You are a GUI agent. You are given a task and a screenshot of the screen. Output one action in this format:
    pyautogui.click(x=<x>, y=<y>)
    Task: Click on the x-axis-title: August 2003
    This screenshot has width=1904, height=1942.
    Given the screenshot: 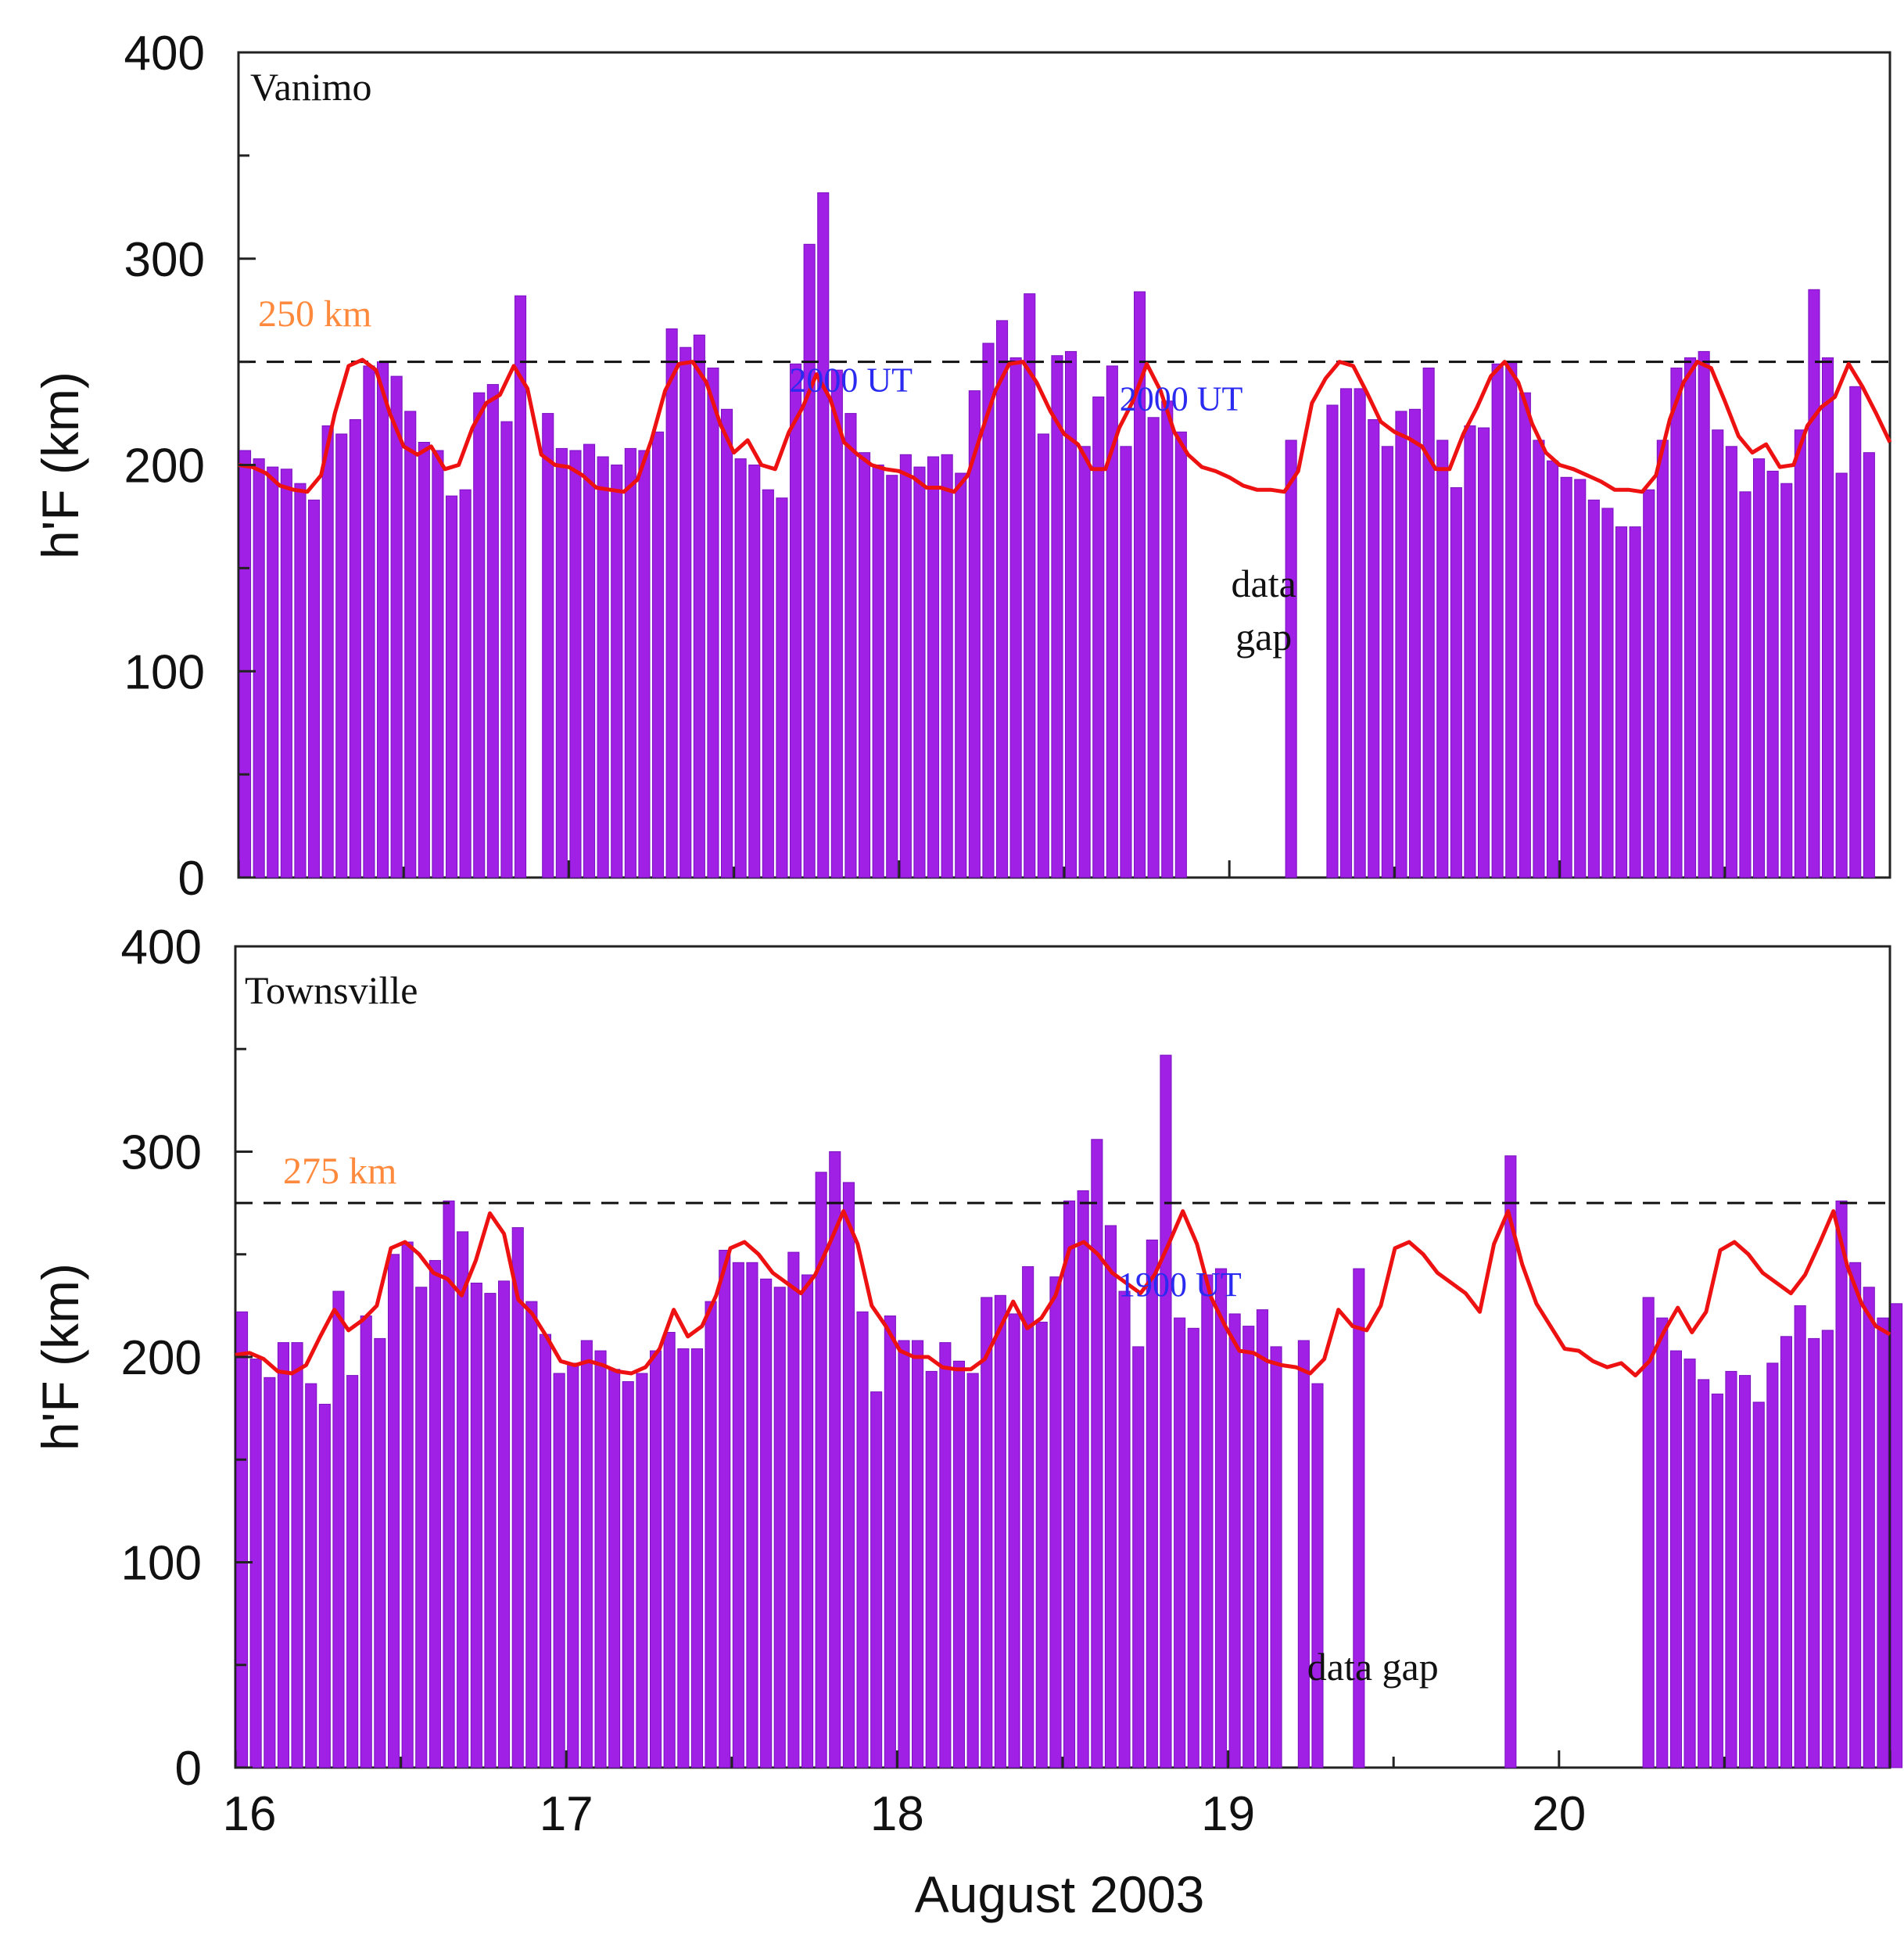 What is the action you would take?
    pyautogui.click(x=1060, y=1894)
    